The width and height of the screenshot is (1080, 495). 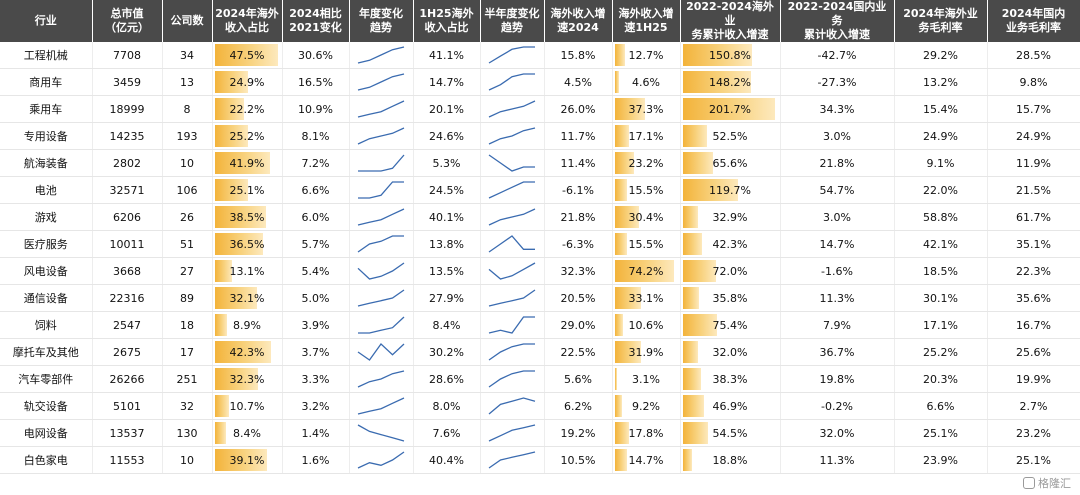 I want to click on change-vs-2021-cell: 6.6%, so click(x=316, y=190).